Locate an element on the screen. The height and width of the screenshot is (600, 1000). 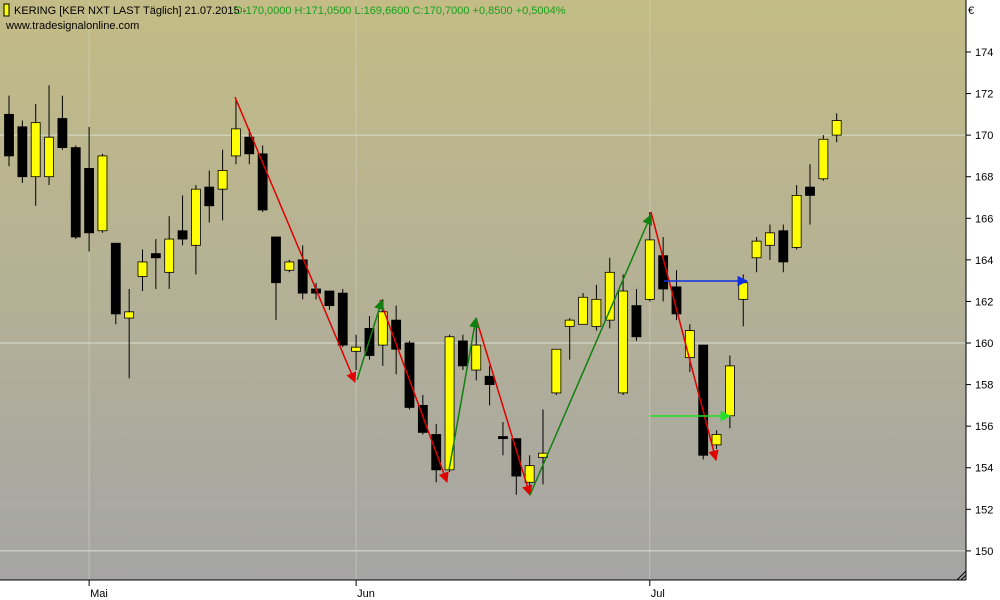
y-unit: € is located at coordinates (971, 11).